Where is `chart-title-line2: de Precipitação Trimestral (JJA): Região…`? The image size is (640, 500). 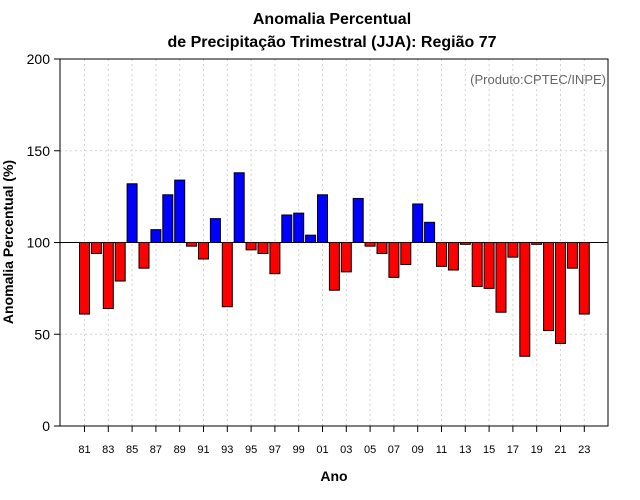 chart-title-line2: de Precipitação Trimestral (JJA): Região… is located at coordinates (331, 42).